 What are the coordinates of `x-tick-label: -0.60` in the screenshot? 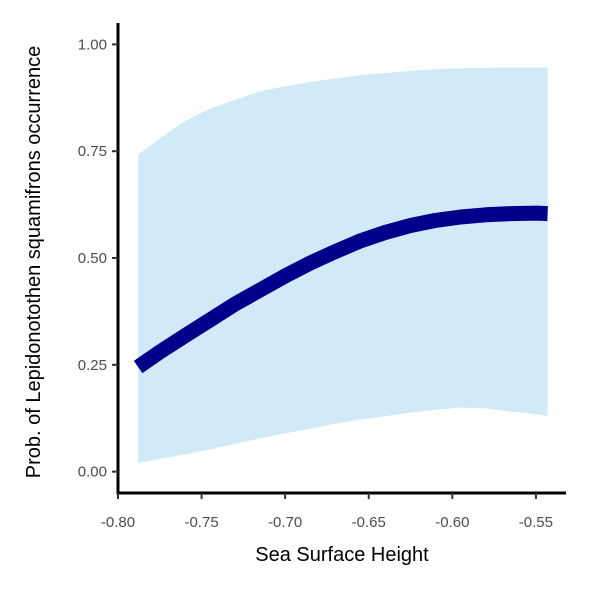 It's located at (452, 522).